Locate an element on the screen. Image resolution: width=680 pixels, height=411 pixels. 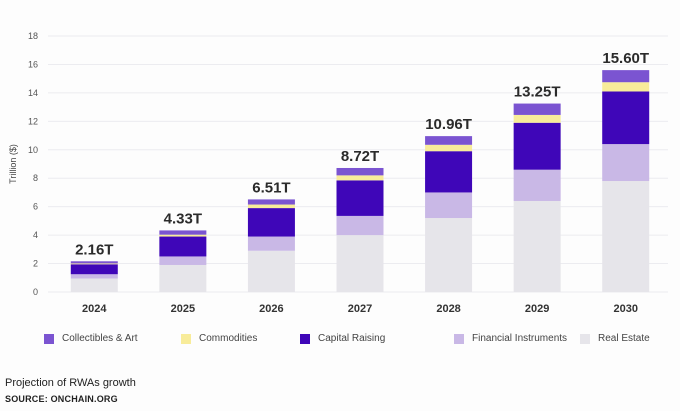
legend-item-commodities: Commodities is located at coordinates (219, 338).